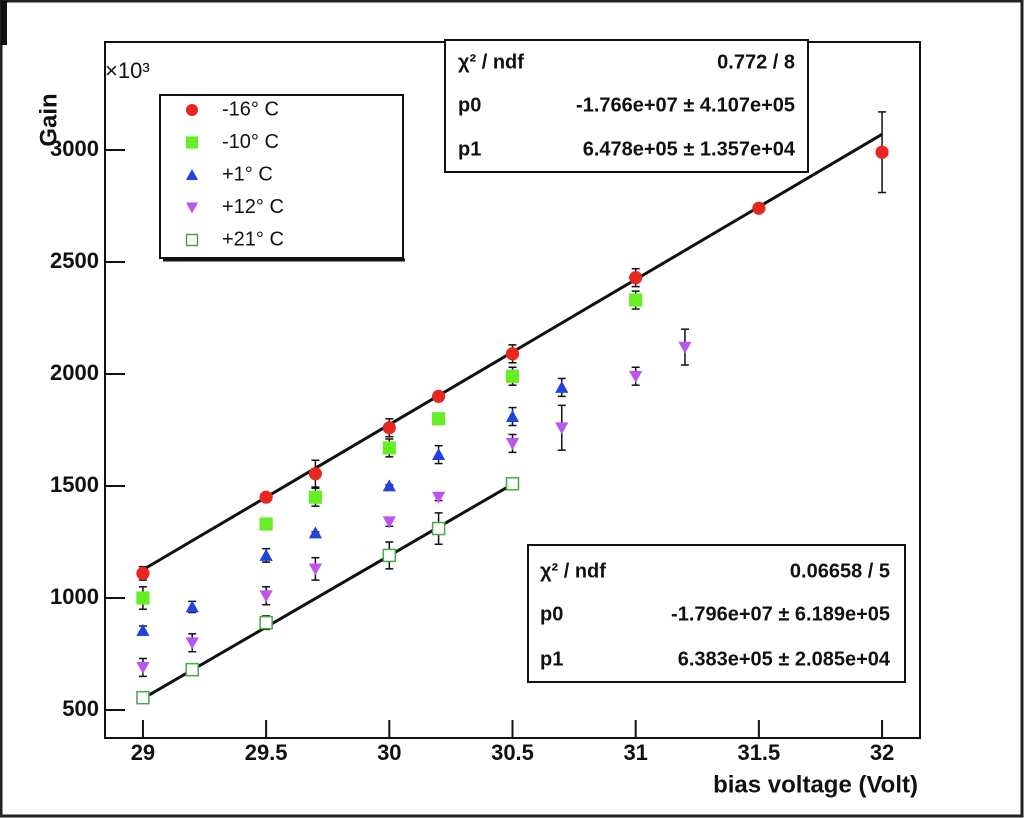 Image resolution: width=1024 pixels, height=818 pixels. Describe the element at coordinates (685, 105) in the screenshot. I see `stat-value: -1.766e+07 ± 4.107e+05` at that location.